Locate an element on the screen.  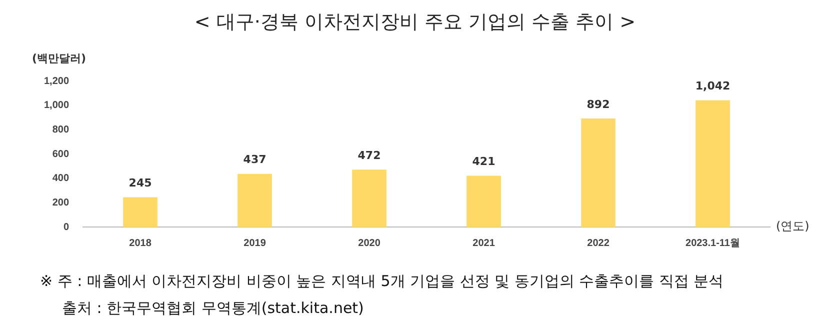
y-axis-title: (백만달러) is located at coordinates (59, 58).